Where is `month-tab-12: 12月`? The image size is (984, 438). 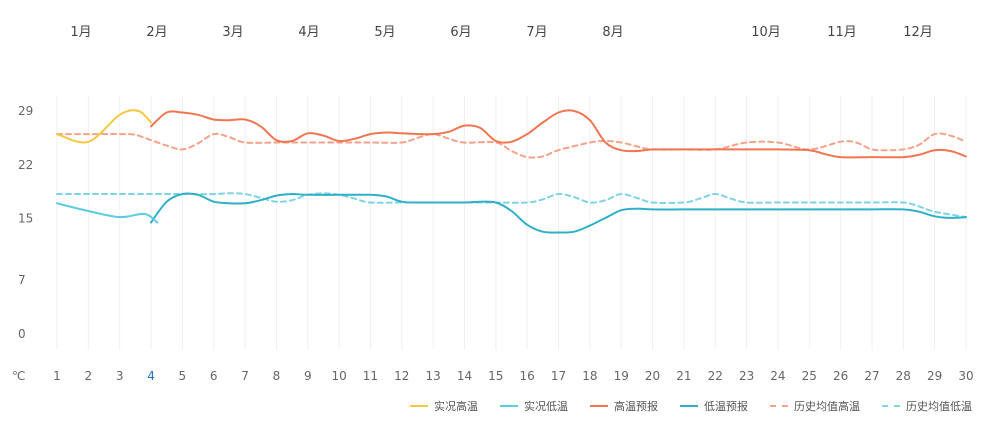 month-tab-12: 12月 is located at coordinates (918, 33).